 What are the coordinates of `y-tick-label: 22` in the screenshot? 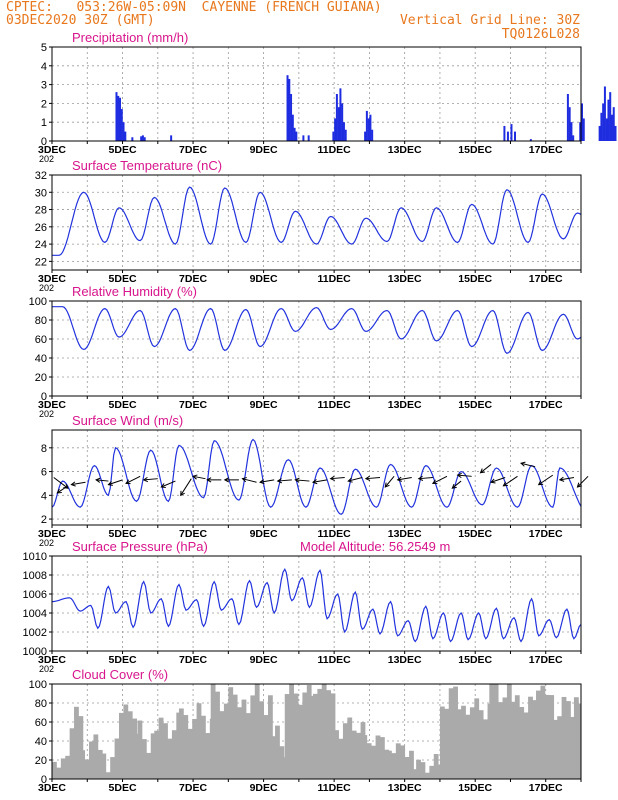 It's located at (41, 262).